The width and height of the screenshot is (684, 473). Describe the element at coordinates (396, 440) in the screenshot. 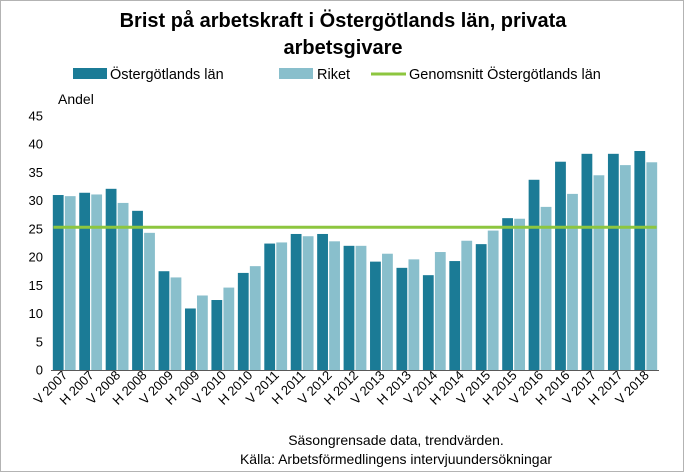

I see `caption-line-1: Säsongrensade data, trendvärden.` at that location.